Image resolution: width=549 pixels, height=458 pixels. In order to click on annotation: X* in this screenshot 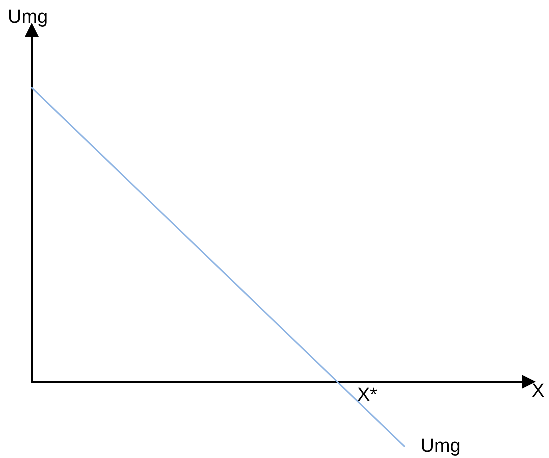, I will do `click(368, 395)`.